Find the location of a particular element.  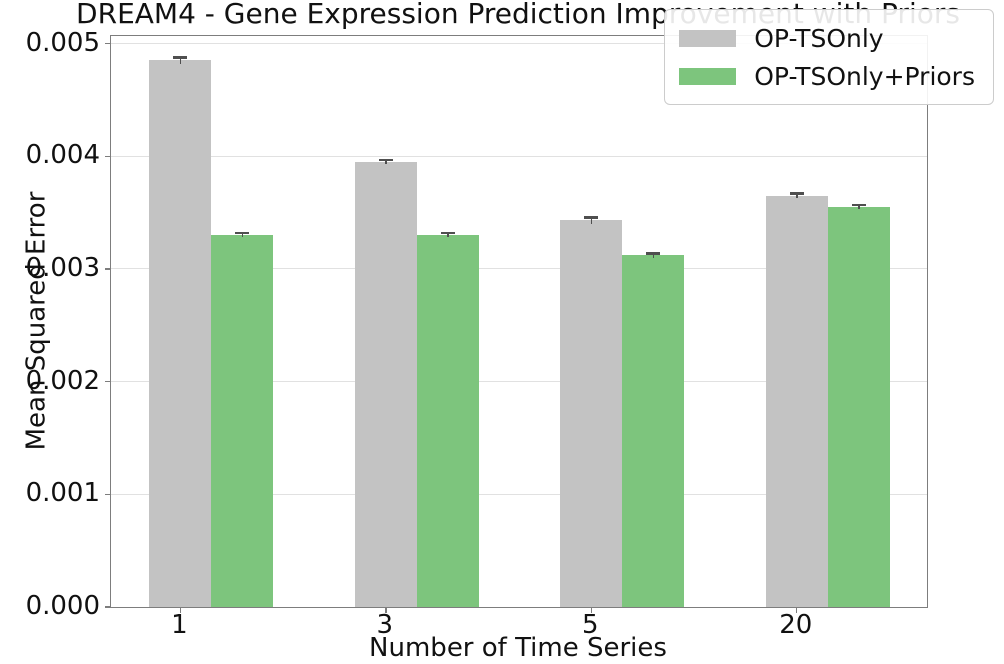

legend: OP-TSOnly OP-TSOnly+Priors is located at coordinates (829, 57).